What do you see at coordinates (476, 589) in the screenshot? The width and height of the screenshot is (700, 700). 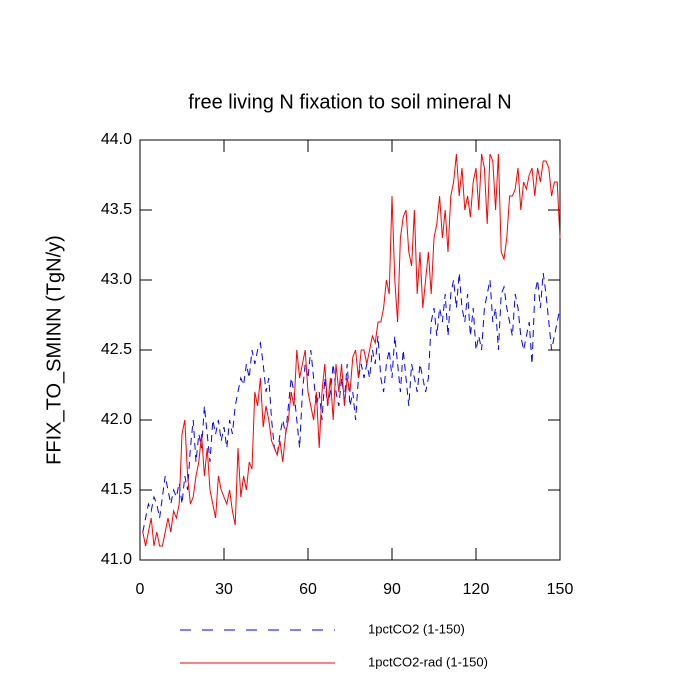 I see `x-tick-label: 120` at bounding box center [476, 589].